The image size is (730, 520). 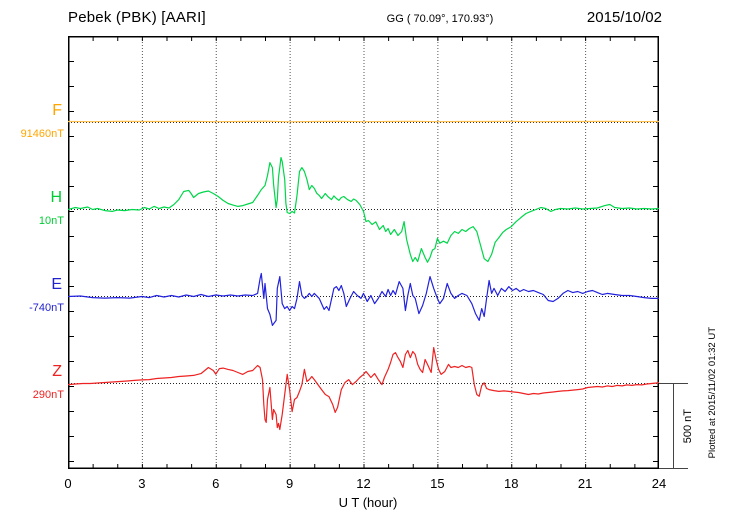 I want to click on series-baseline-value-E: -740nT, so click(x=46, y=308).